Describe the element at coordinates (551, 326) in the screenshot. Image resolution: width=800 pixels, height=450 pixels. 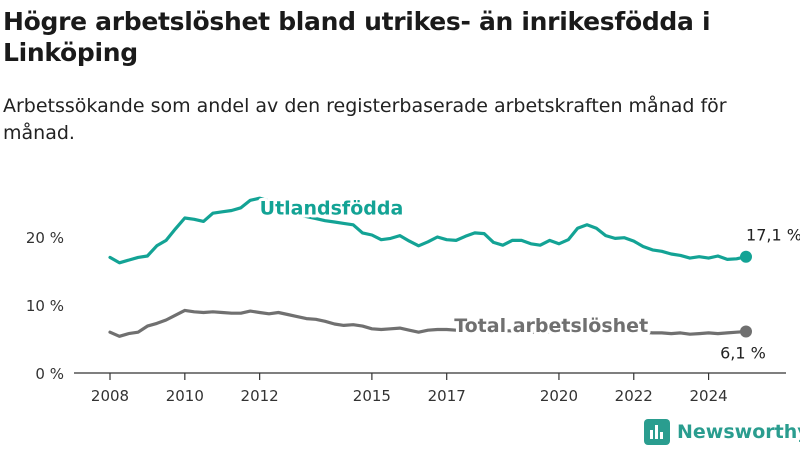
I see `series-label: Total arbetslöshet` at that location.